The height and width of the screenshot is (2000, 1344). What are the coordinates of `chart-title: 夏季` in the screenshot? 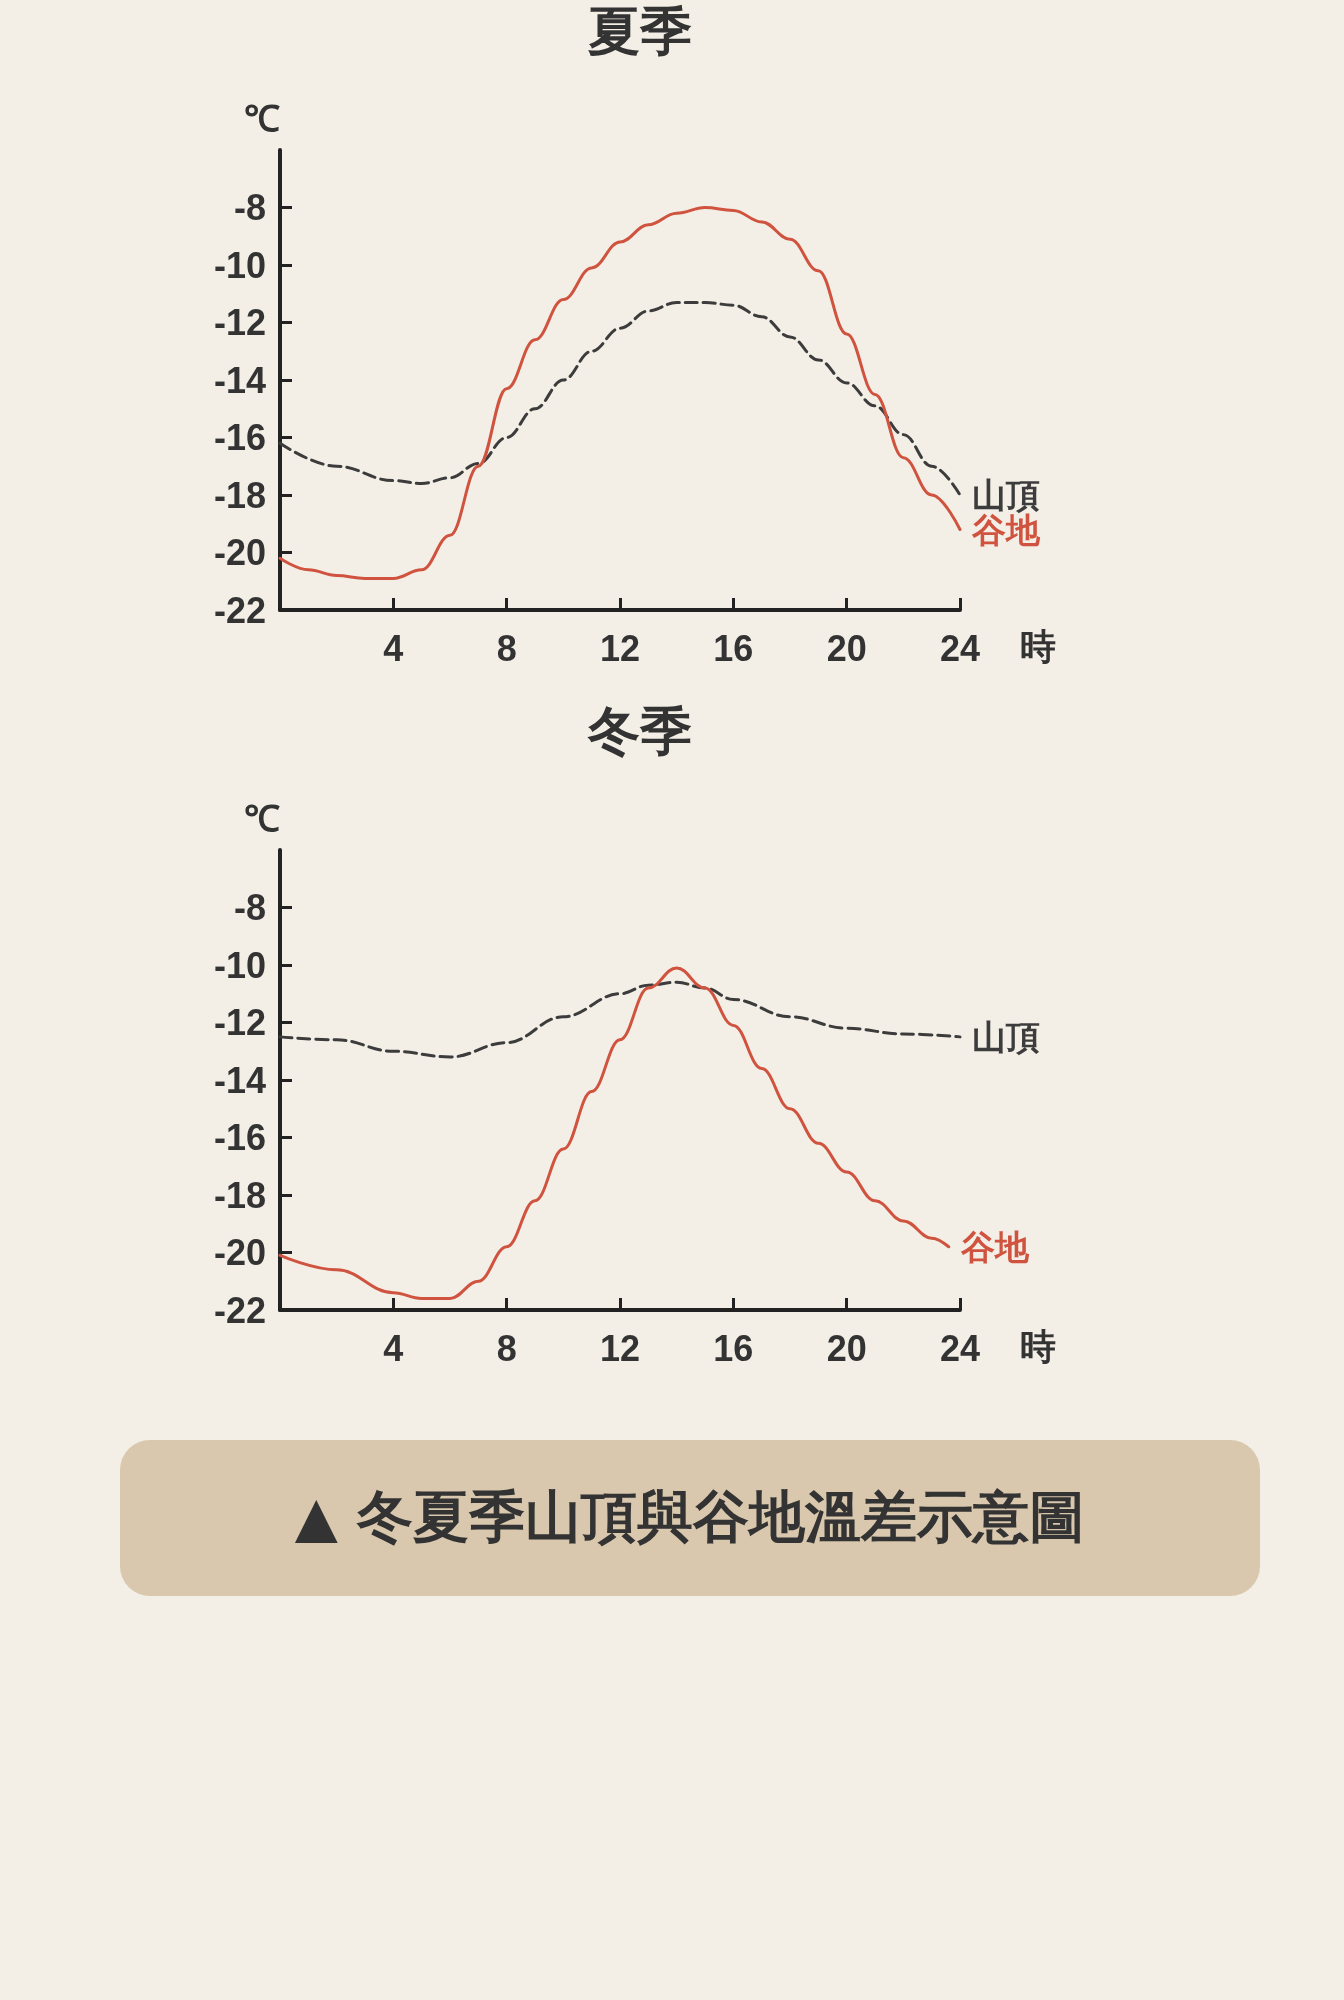 It's located at (640, 31).